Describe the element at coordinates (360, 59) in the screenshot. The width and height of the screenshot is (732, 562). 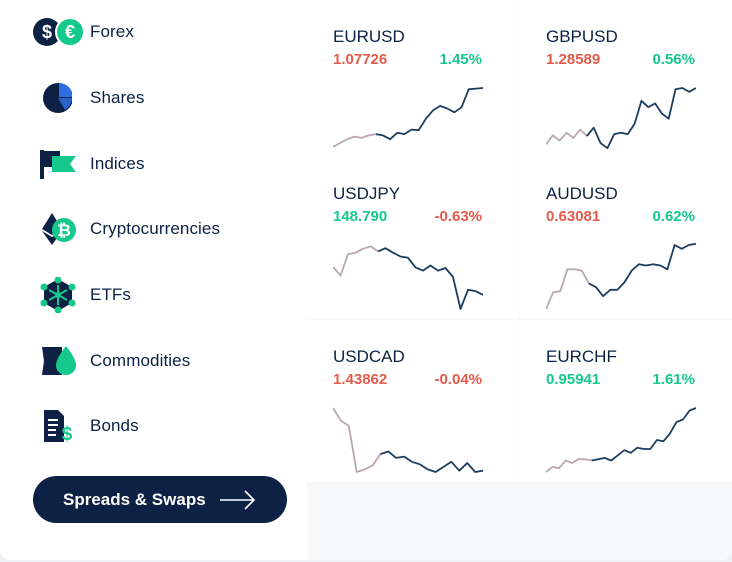
I see `instrument-price: 1.07726` at that location.